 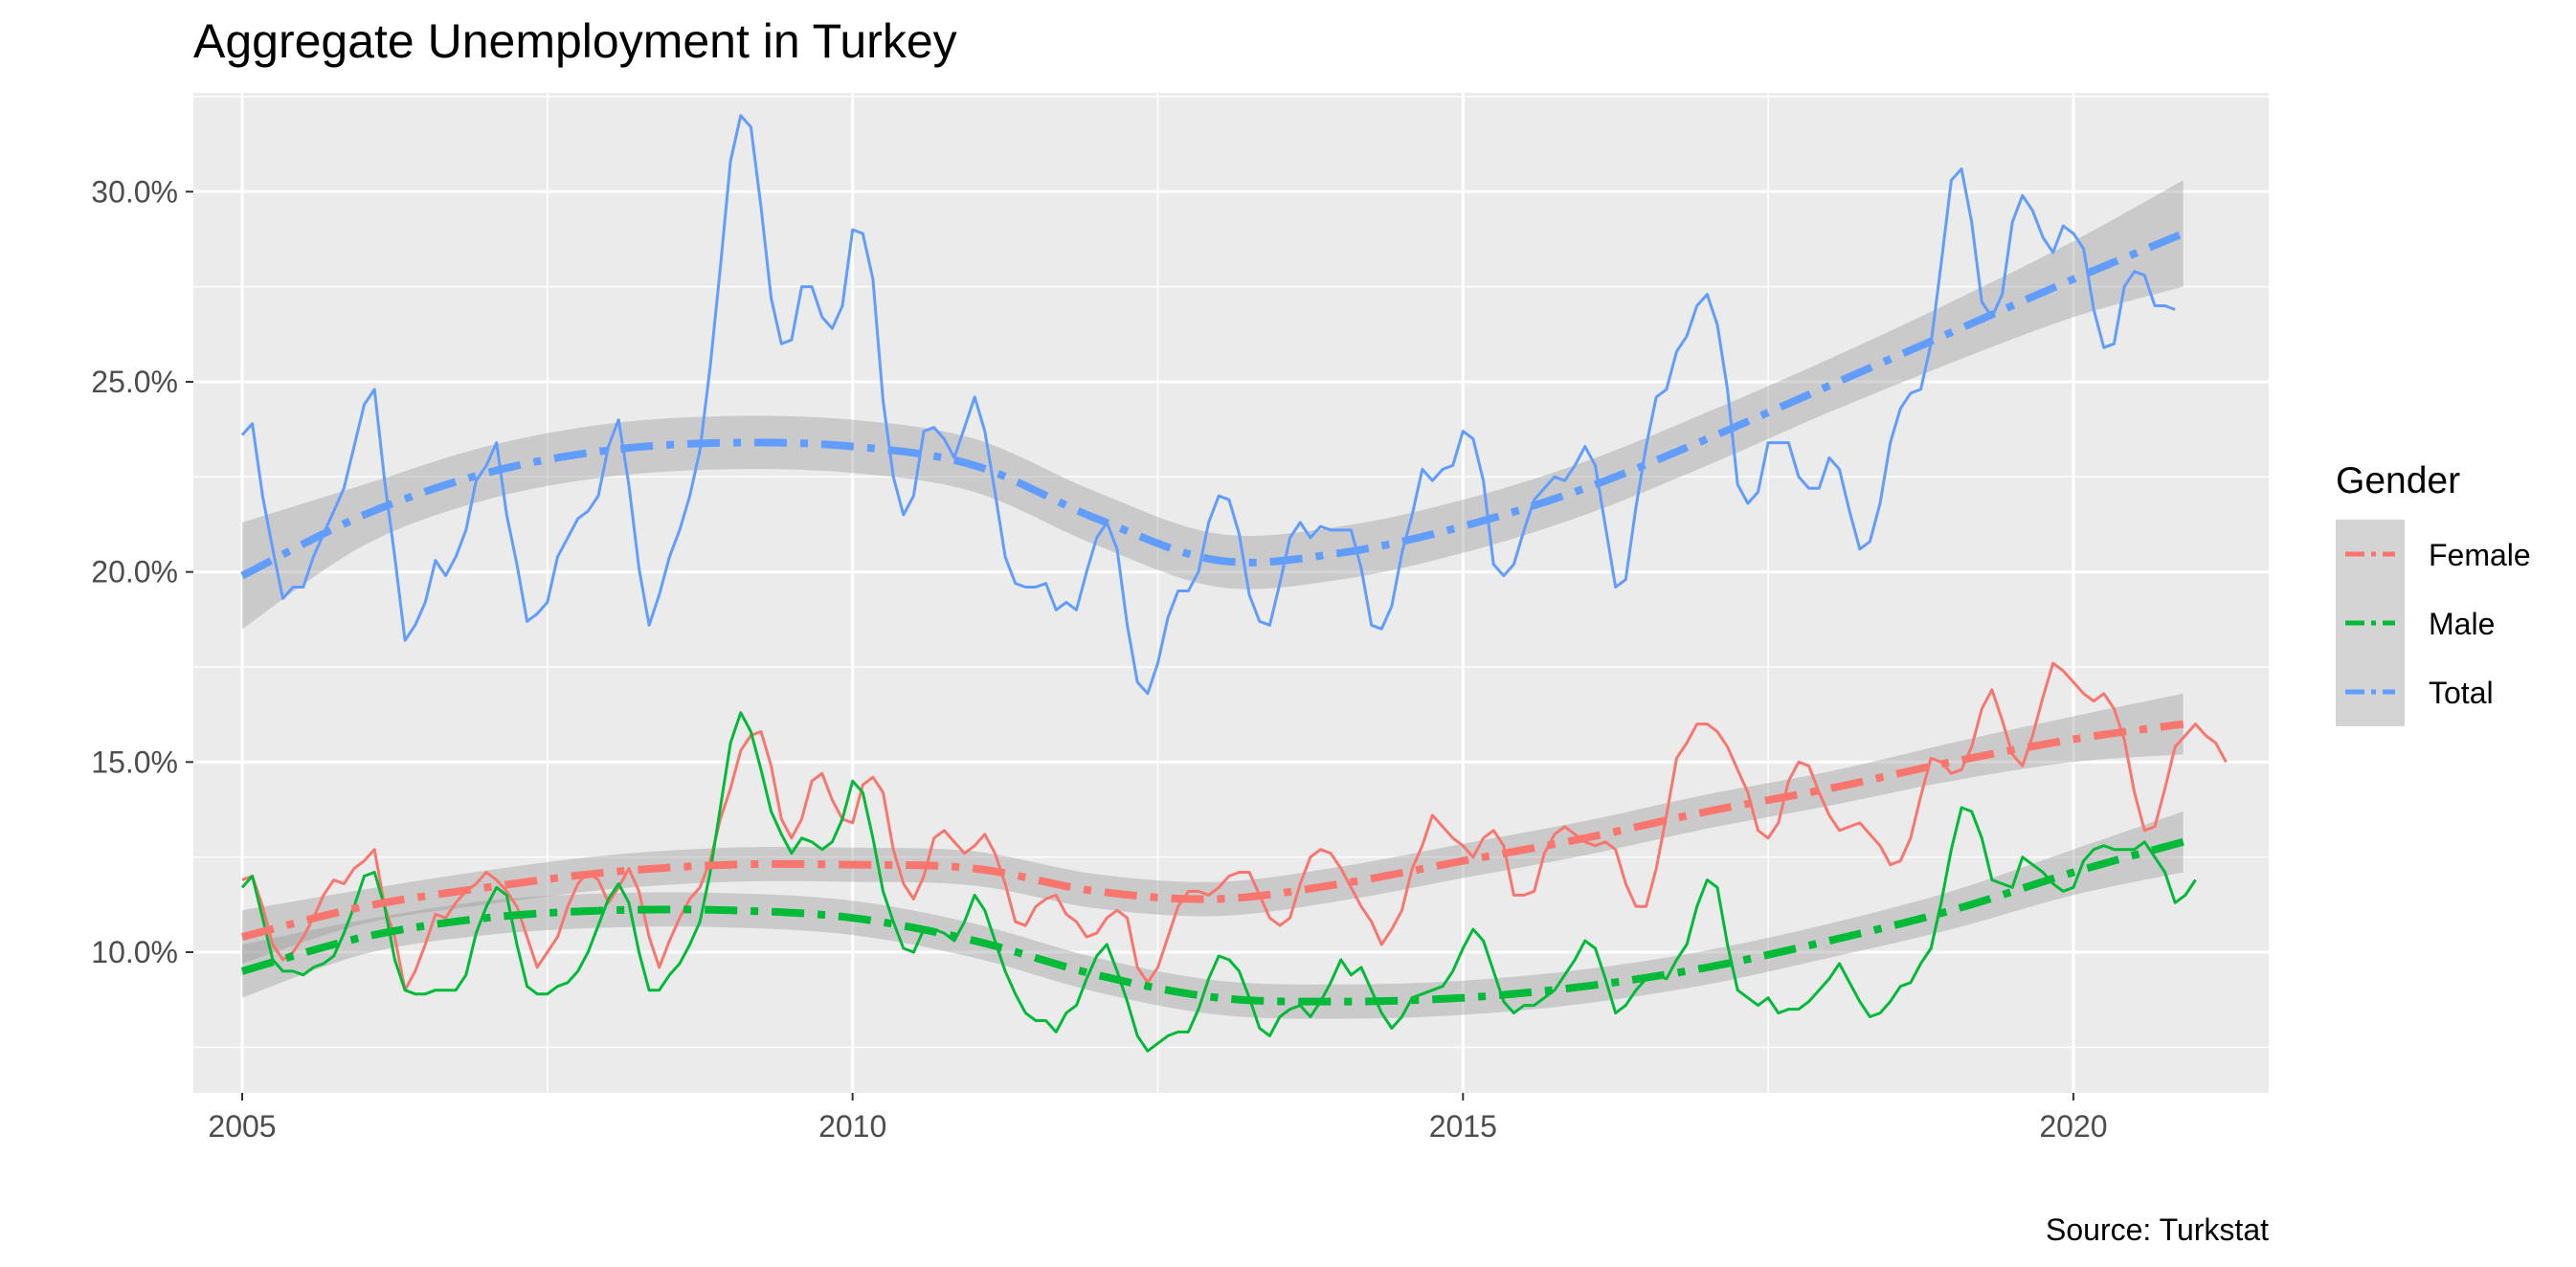 I want to click on y-axis: 10.0% 15.0% 20.0% 25.0% 30.0%, so click(x=142, y=571).